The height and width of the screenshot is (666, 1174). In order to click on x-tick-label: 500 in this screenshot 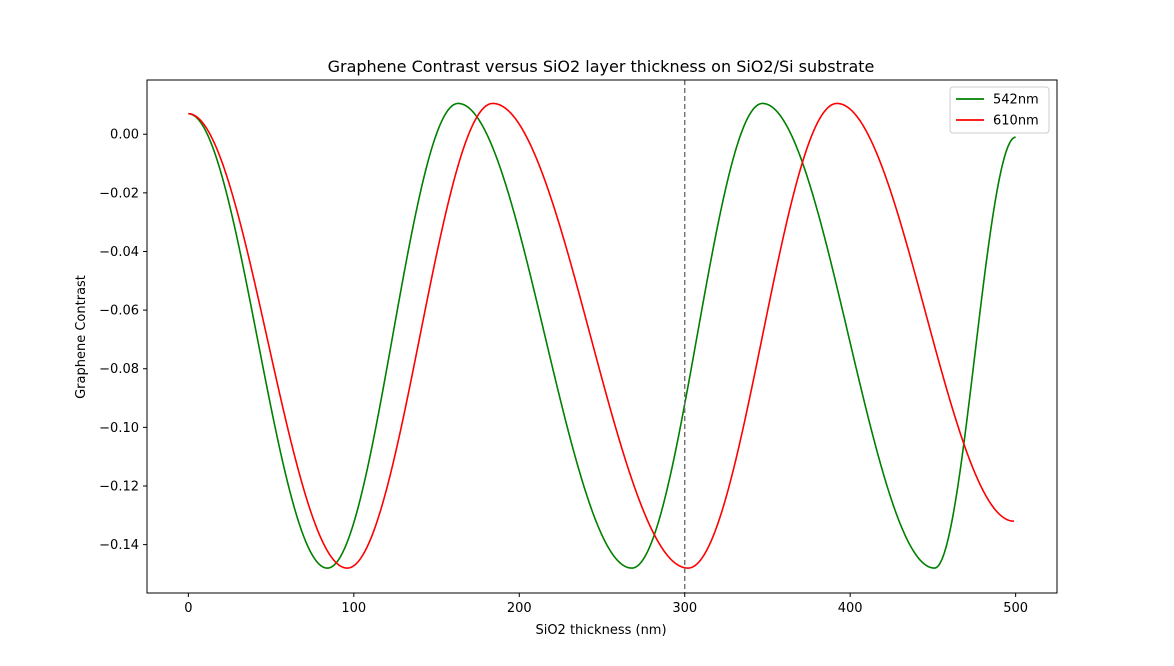, I will do `click(1015, 608)`.